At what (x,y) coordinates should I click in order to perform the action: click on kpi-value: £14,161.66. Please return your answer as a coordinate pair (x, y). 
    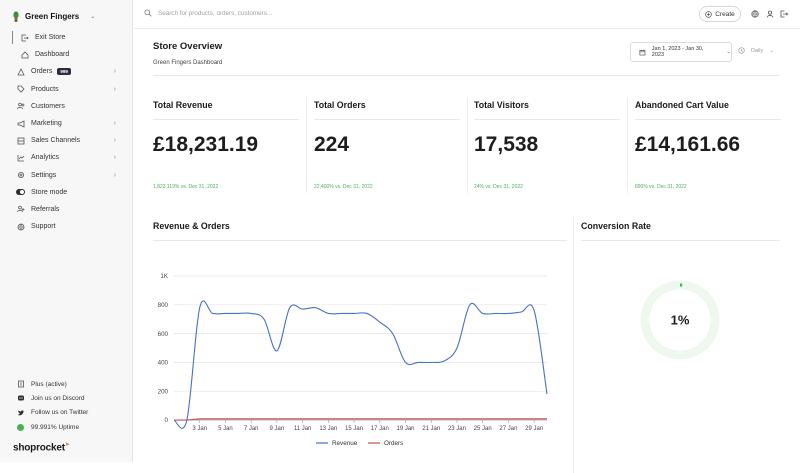
    Looking at the image, I should click on (687, 145).